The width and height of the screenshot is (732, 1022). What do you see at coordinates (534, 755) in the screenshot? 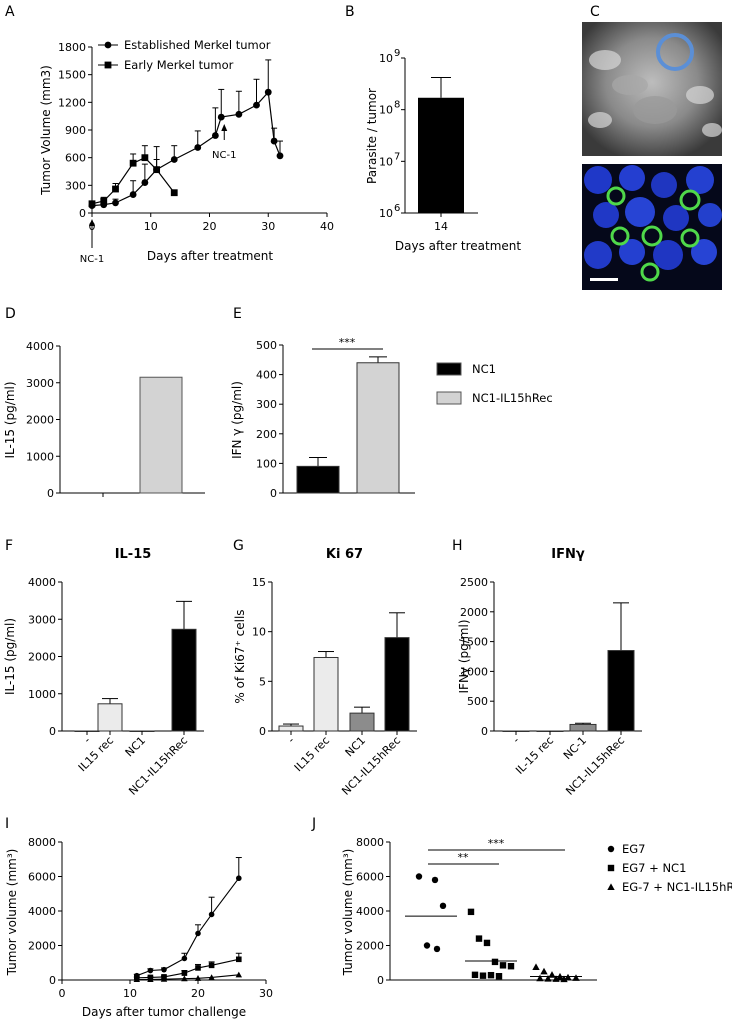
I see `panel-h-x-tick-label: IL-15 rec` at bounding box center [534, 755].